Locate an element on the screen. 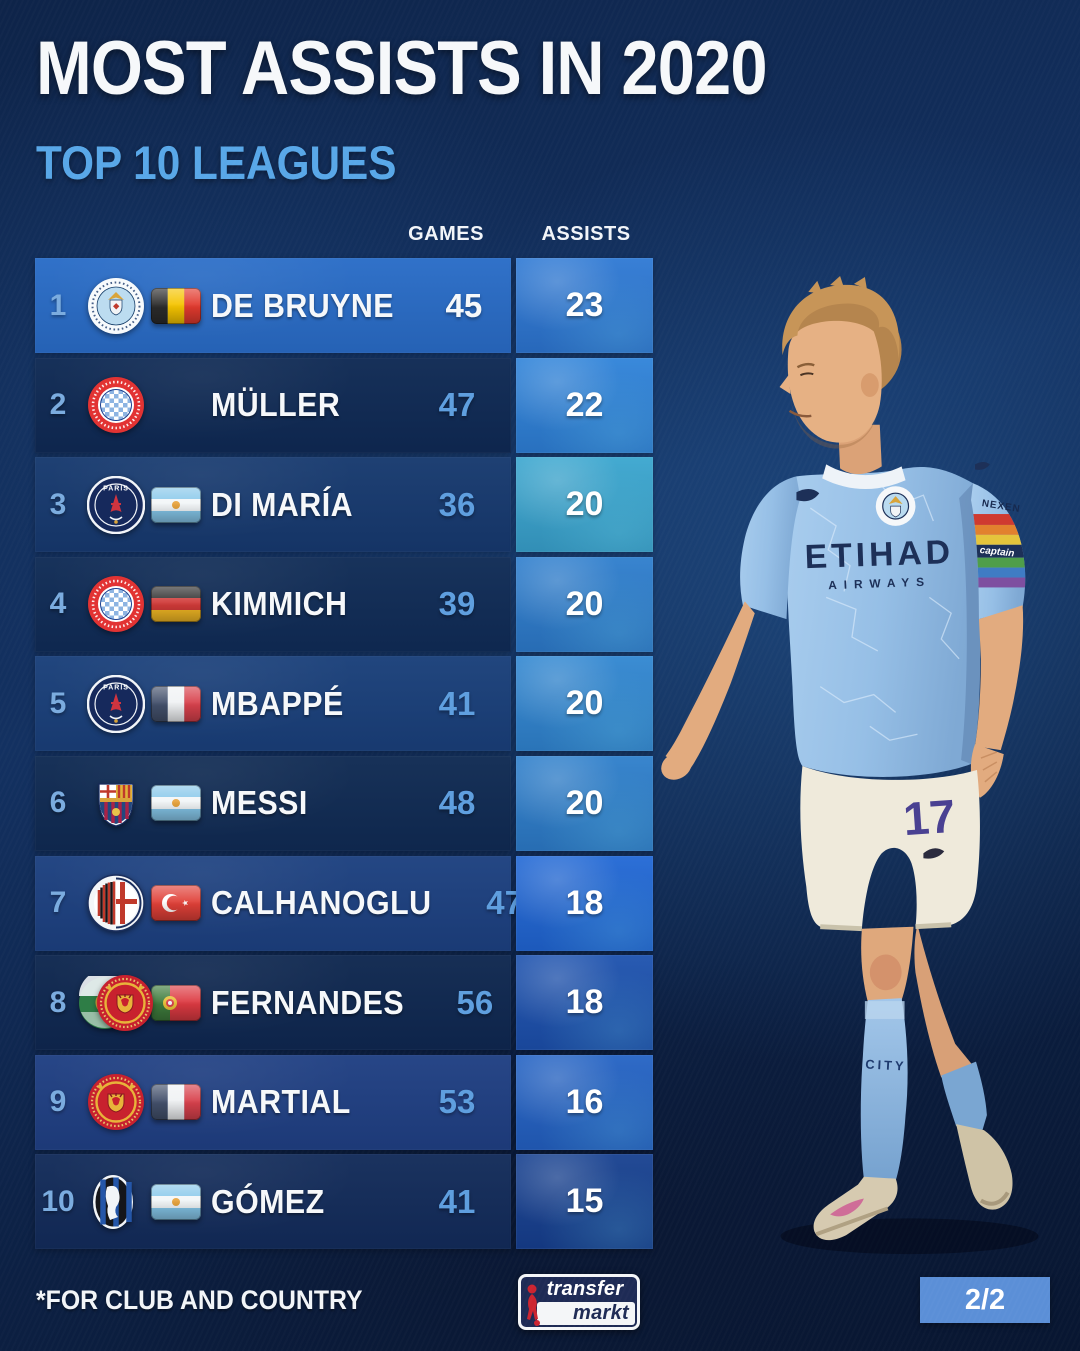  rank-label: 4 is located at coordinates (58, 604).